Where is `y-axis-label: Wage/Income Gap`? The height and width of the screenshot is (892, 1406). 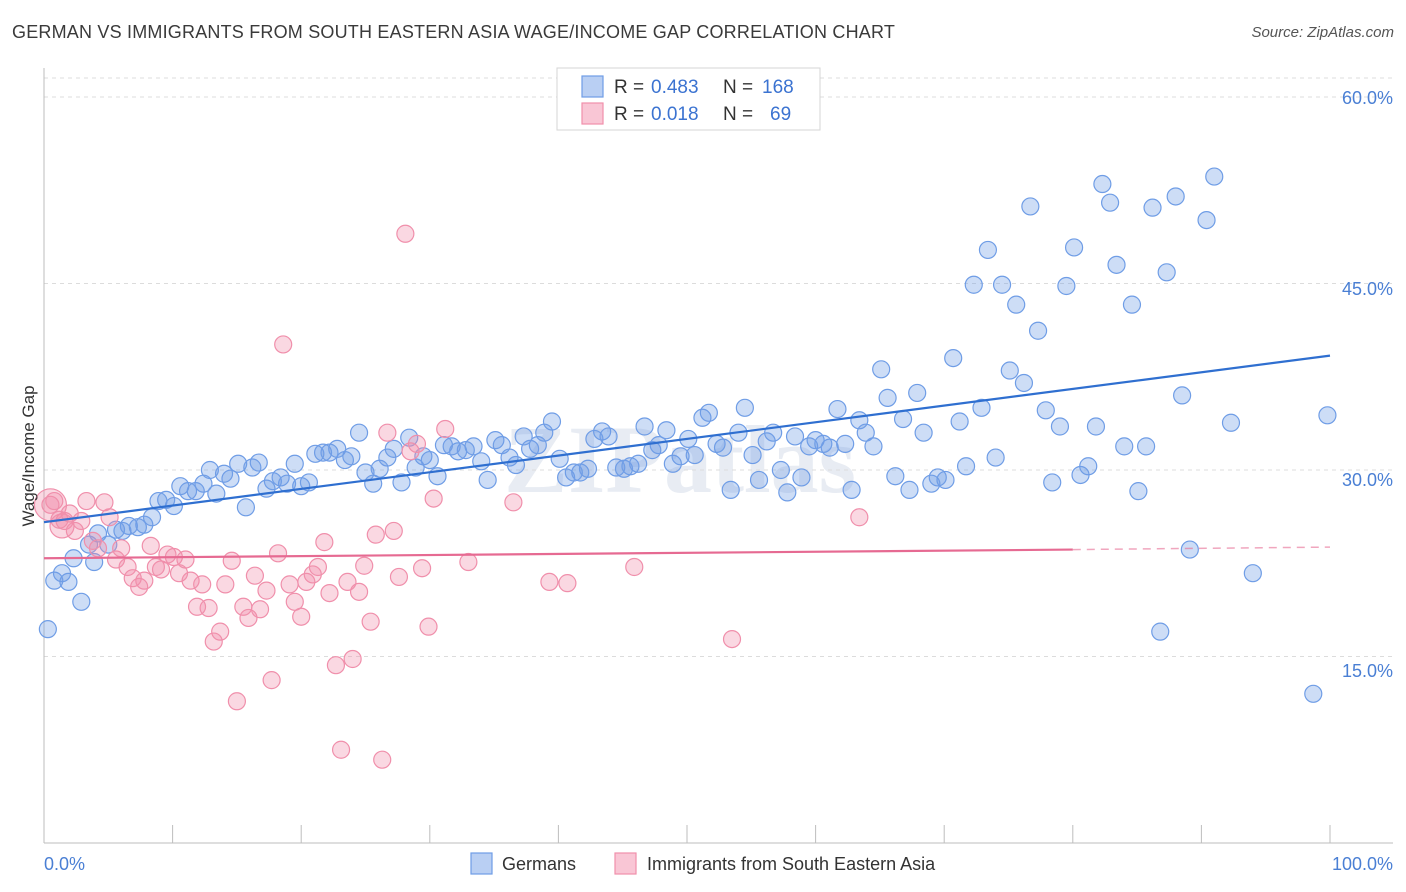 y-axis-label: Wage/Income Gap is located at coordinates (28, 455).